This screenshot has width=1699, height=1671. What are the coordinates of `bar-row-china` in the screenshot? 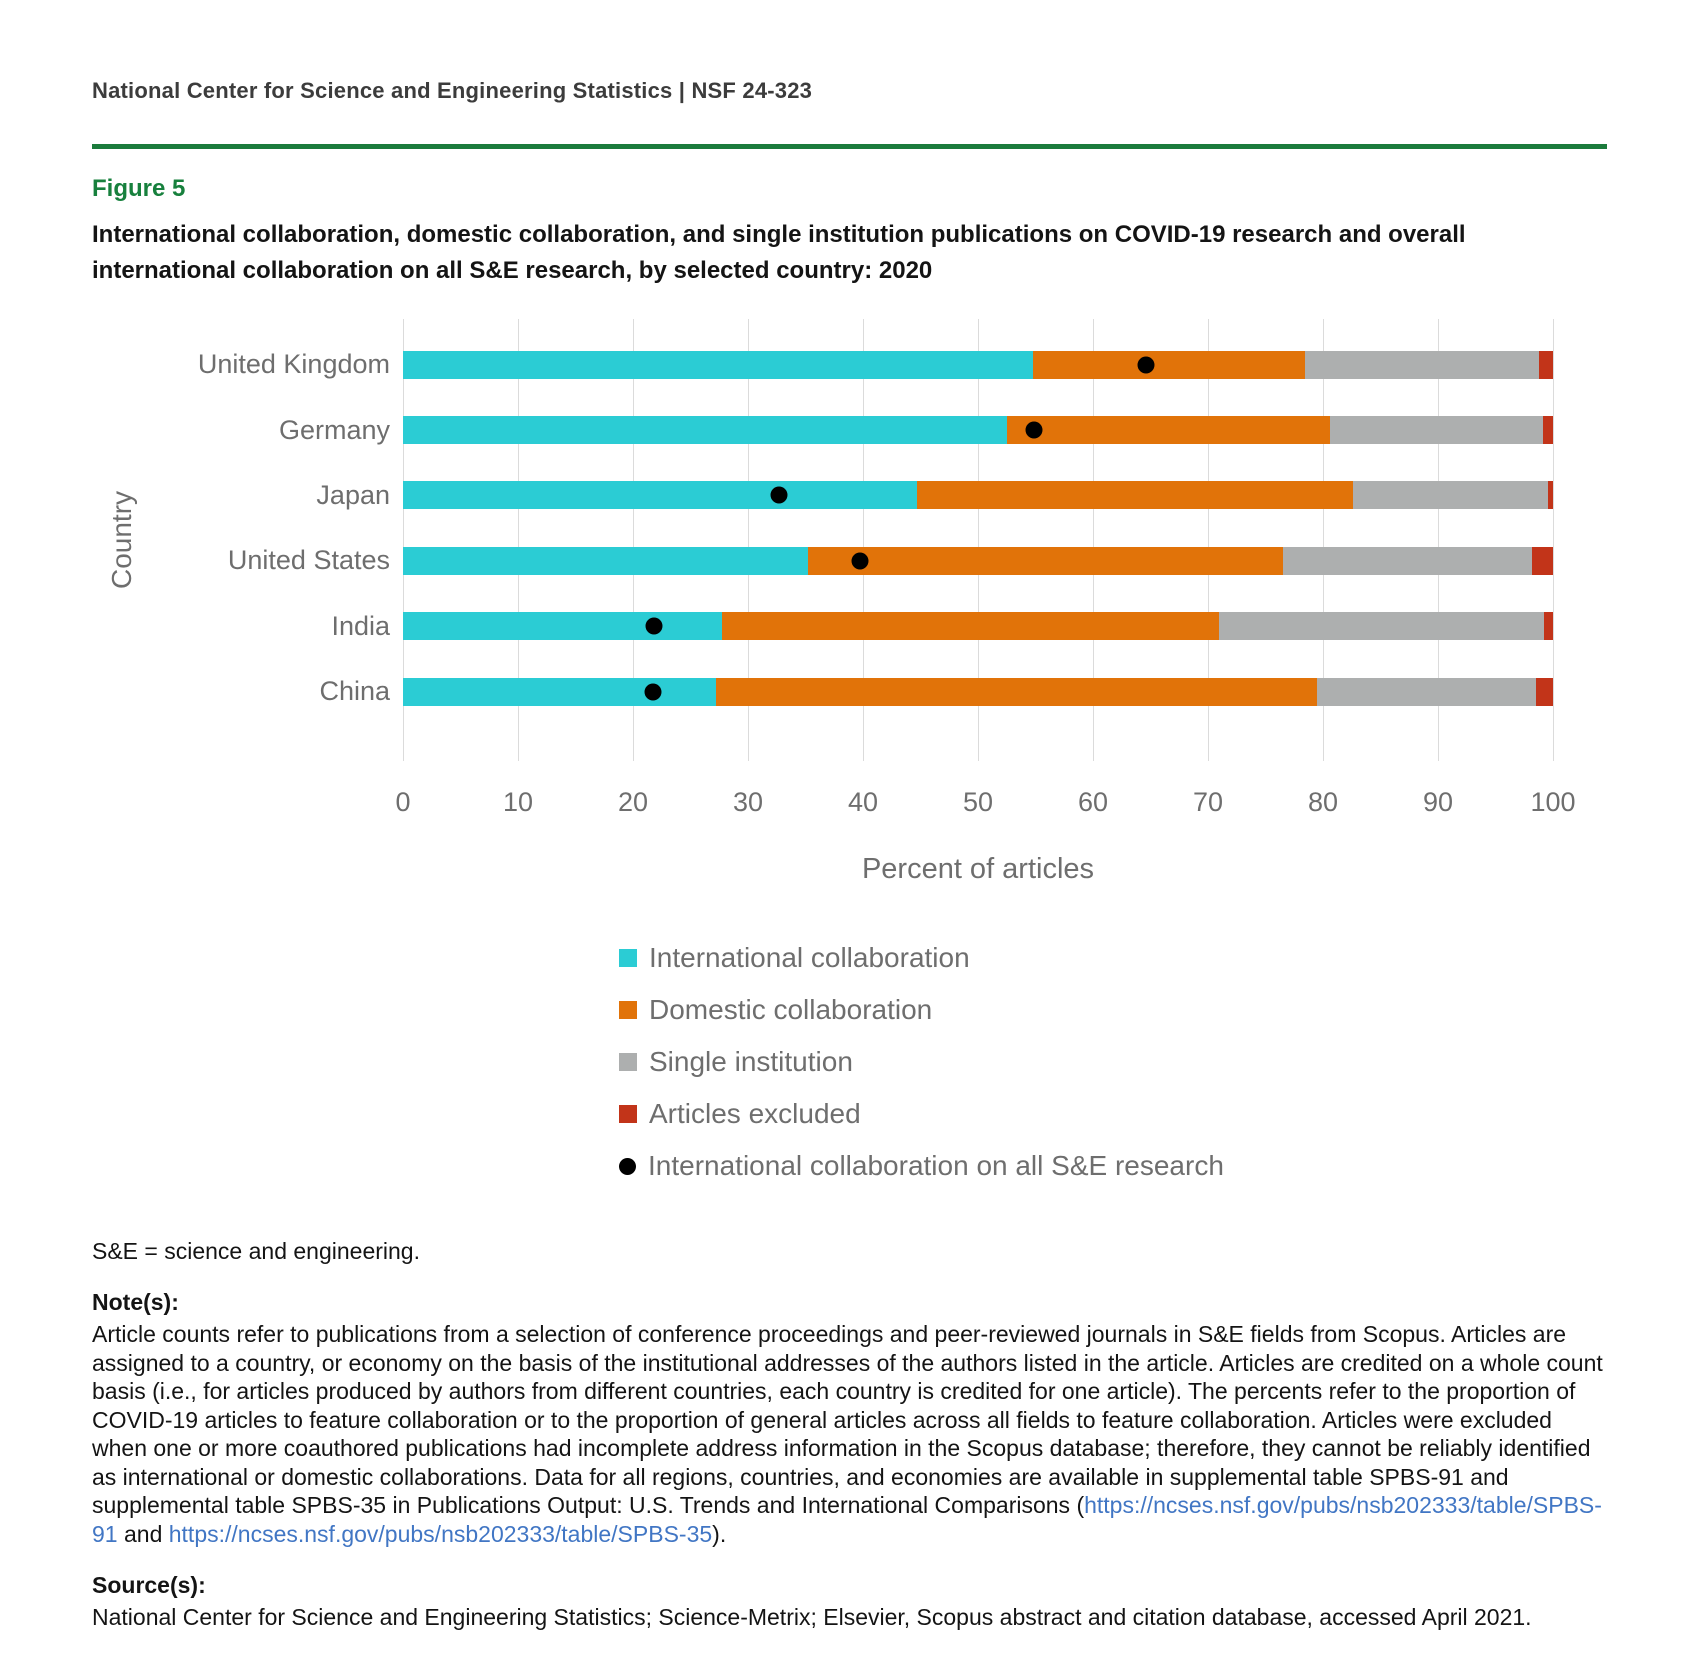 It's located at (978, 691).